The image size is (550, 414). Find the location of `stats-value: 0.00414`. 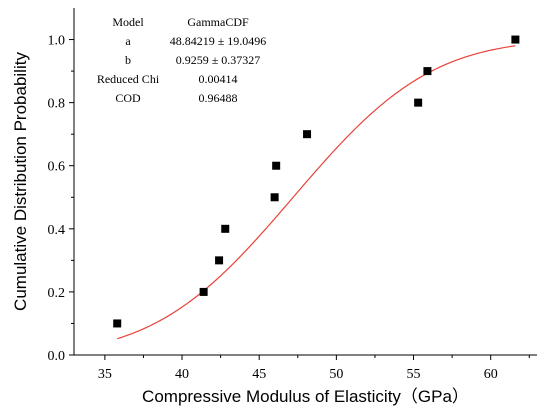

stats-value: 0.00414 is located at coordinates (218, 79).